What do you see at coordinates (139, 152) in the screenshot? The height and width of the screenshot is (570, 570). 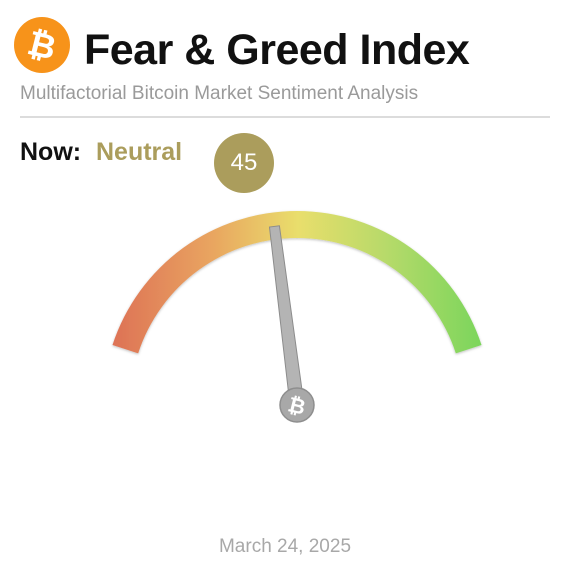 I see `sentiment-label: Neutral` at bounding box center [139, 152].